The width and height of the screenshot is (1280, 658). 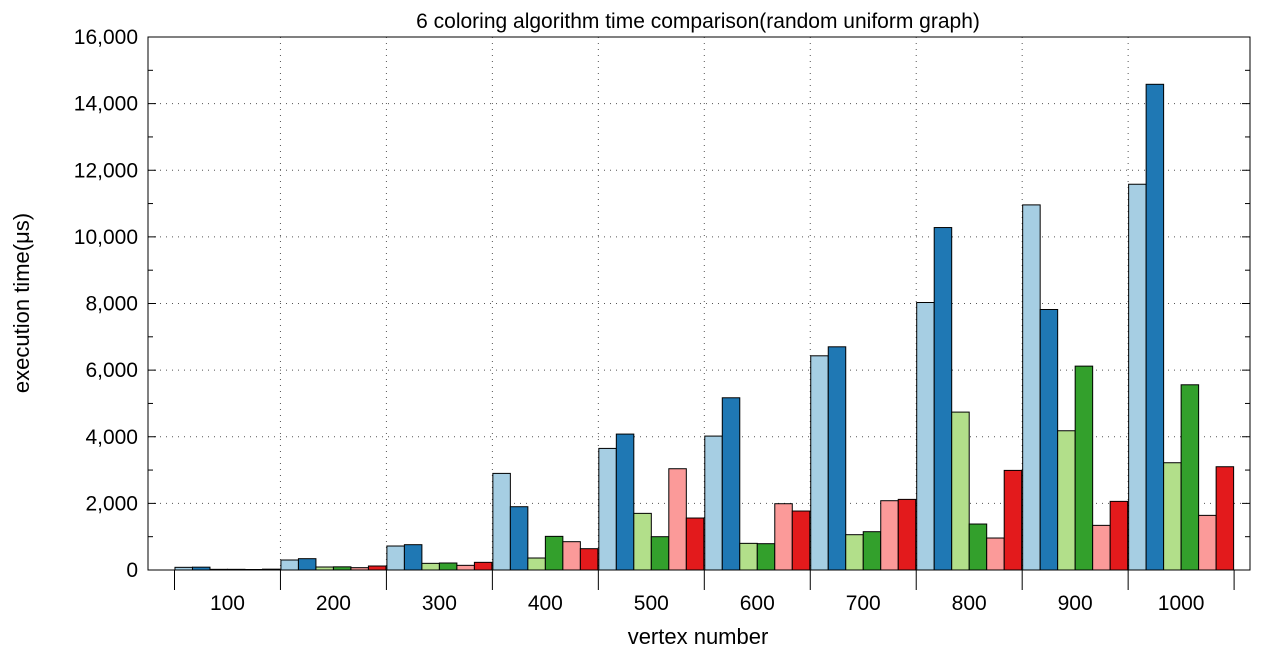 What do you see at coordinates (227, 603) in the screenshot?
I see `x-tick-label: 100` at bounding box center [227, 603].